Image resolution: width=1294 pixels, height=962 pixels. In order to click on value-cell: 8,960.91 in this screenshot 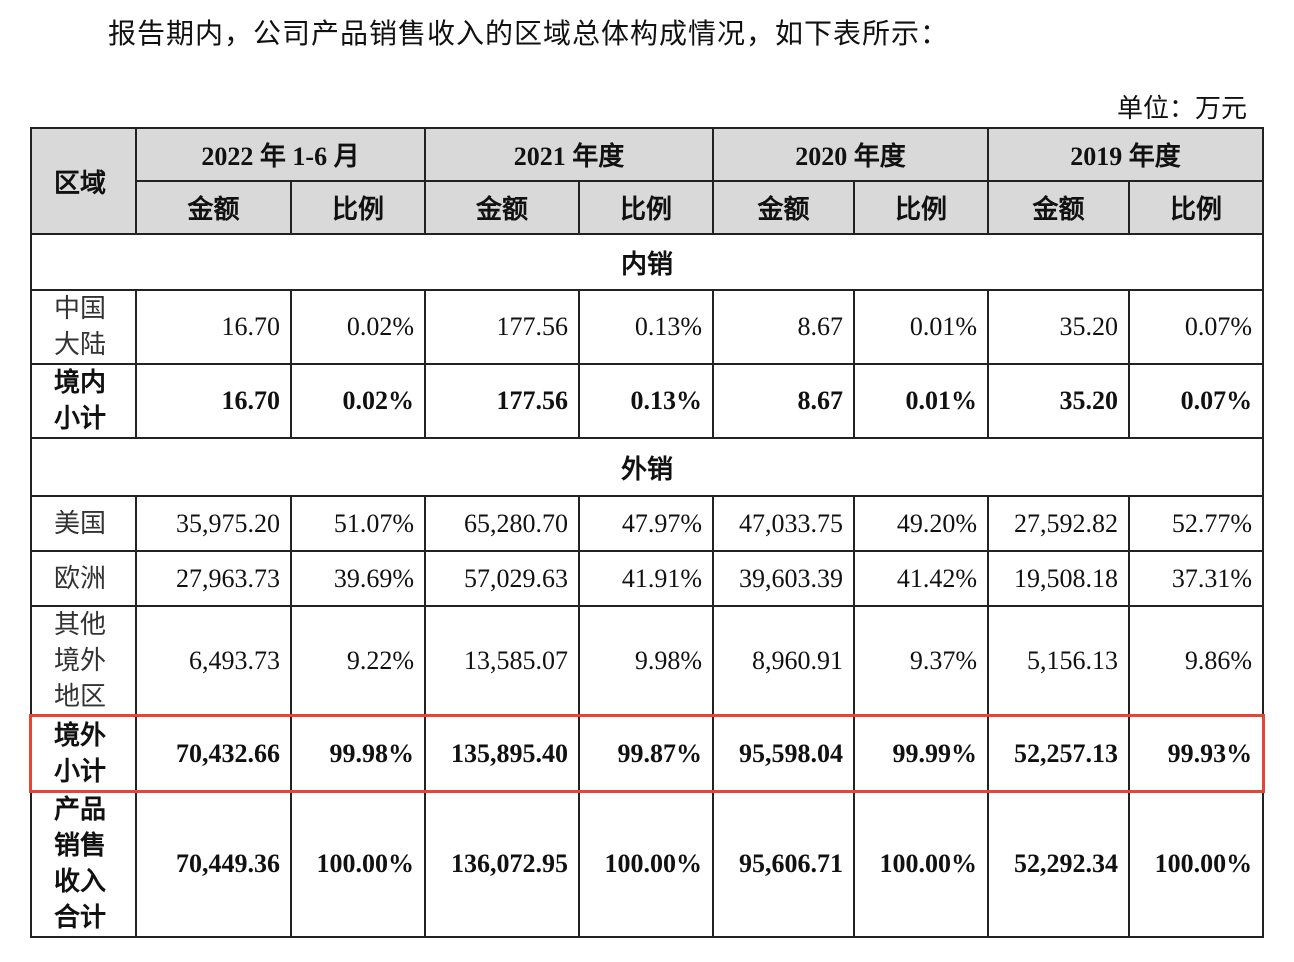, I will do `click(784, 661)`.